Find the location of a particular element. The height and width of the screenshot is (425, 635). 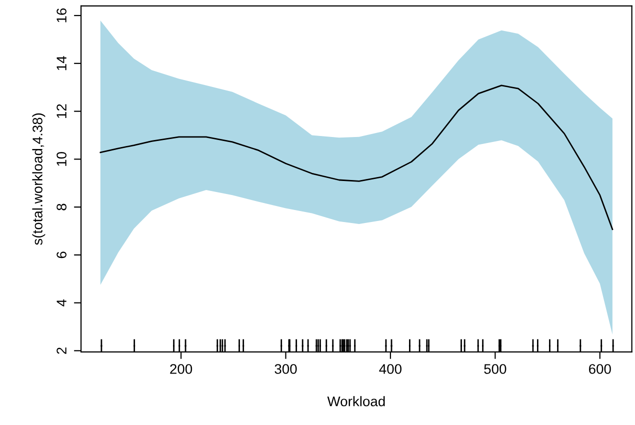

y-tick-label: 2 is located at coordinates (61, 351).